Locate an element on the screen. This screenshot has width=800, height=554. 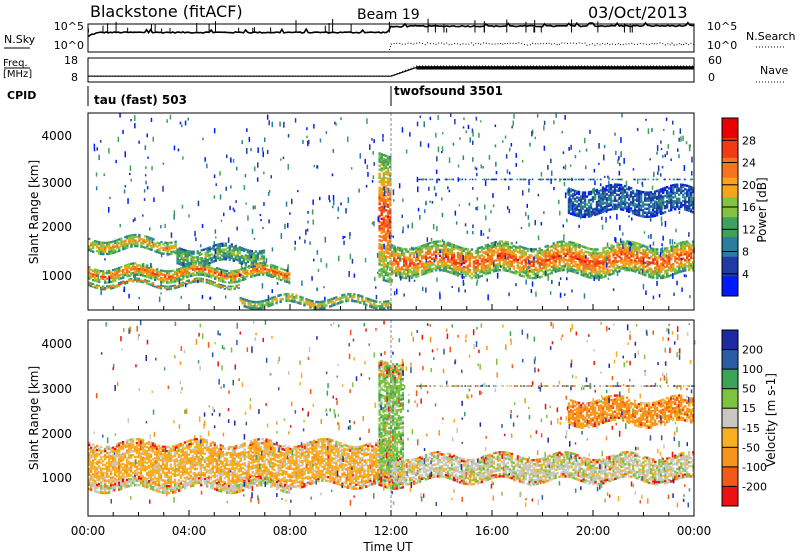
nave-tick-bottom: 0 is located at coordinates (711, 77).